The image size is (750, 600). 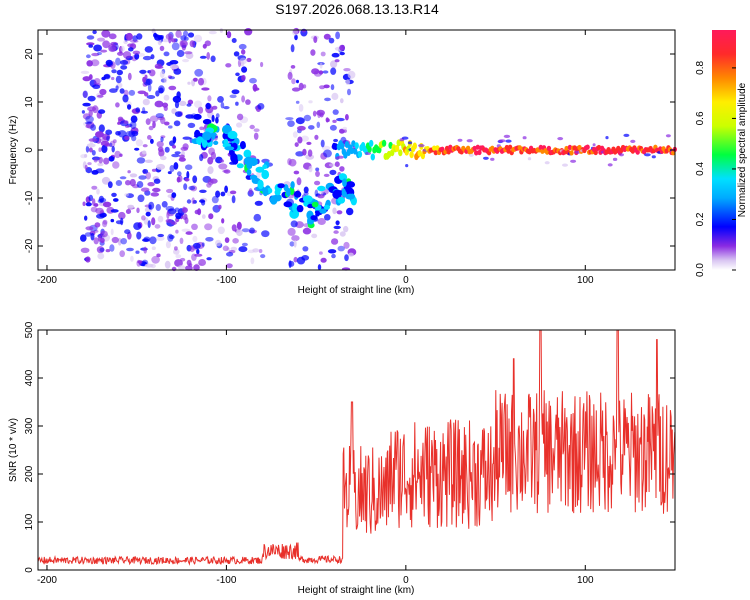 I want to click on colorbar-tick-label: 0.2, so click(x=700, y=219).